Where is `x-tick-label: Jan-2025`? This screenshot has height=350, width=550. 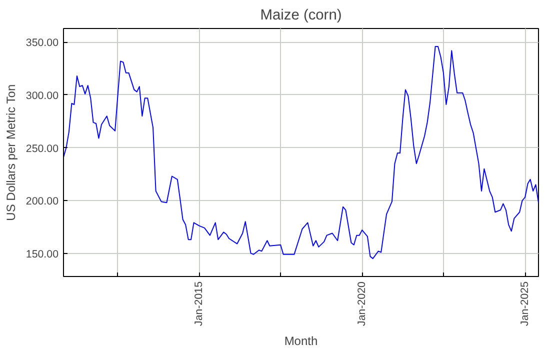 x-tick-label: Jan-2025 is located at coordinates (525, 303).